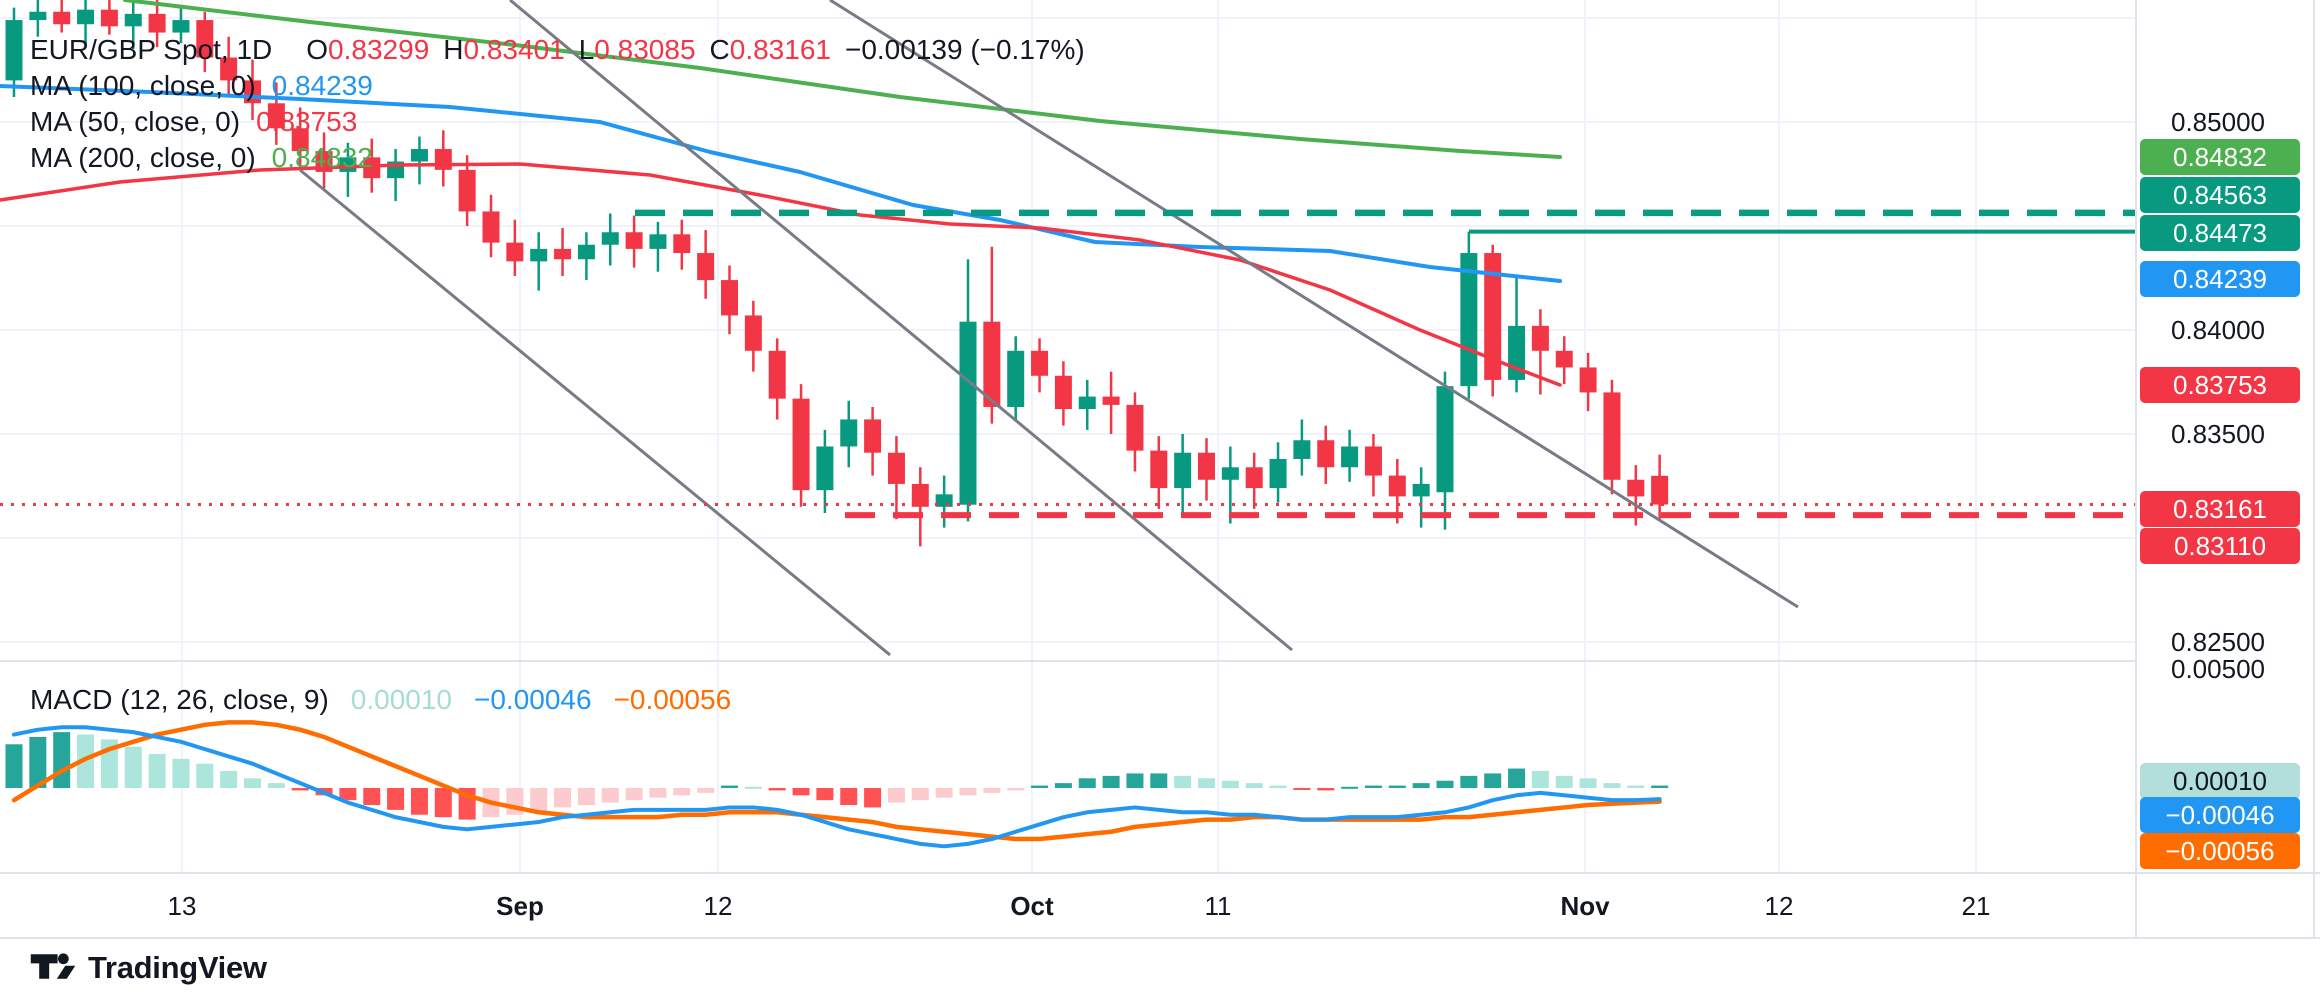 Image resolution: width=2320 pixels, height=1008 pixels. Describe the element at coordinates (453, 49) in the screenshot. I see `high-label: H` at that location.